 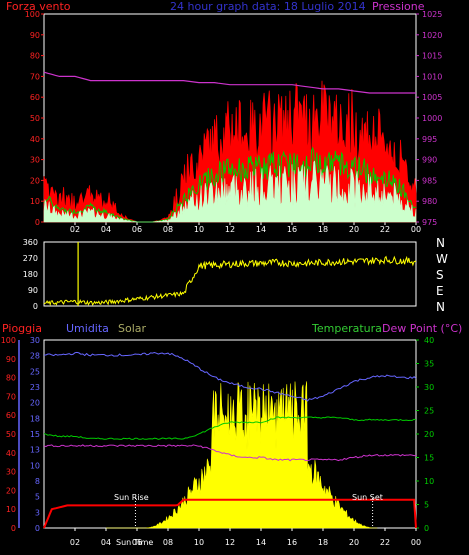 I want to click on top-x-tick: 04, so click(x=106, y=229).